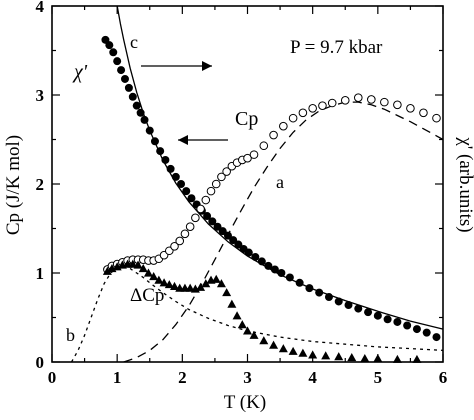 The height and width of the screenshot is (420, 474). Describe the element at coordinates (117, 377) in the screenshot. I see `x-tick-label: 1` at that location.